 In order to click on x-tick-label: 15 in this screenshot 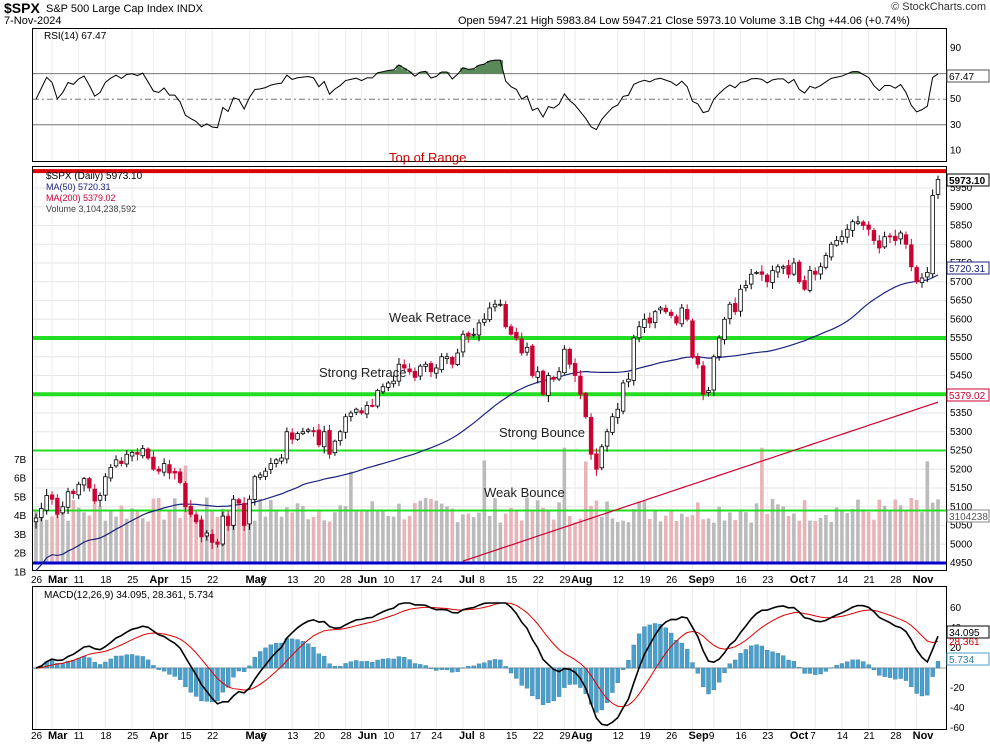, I will do `click(186, 580)`.